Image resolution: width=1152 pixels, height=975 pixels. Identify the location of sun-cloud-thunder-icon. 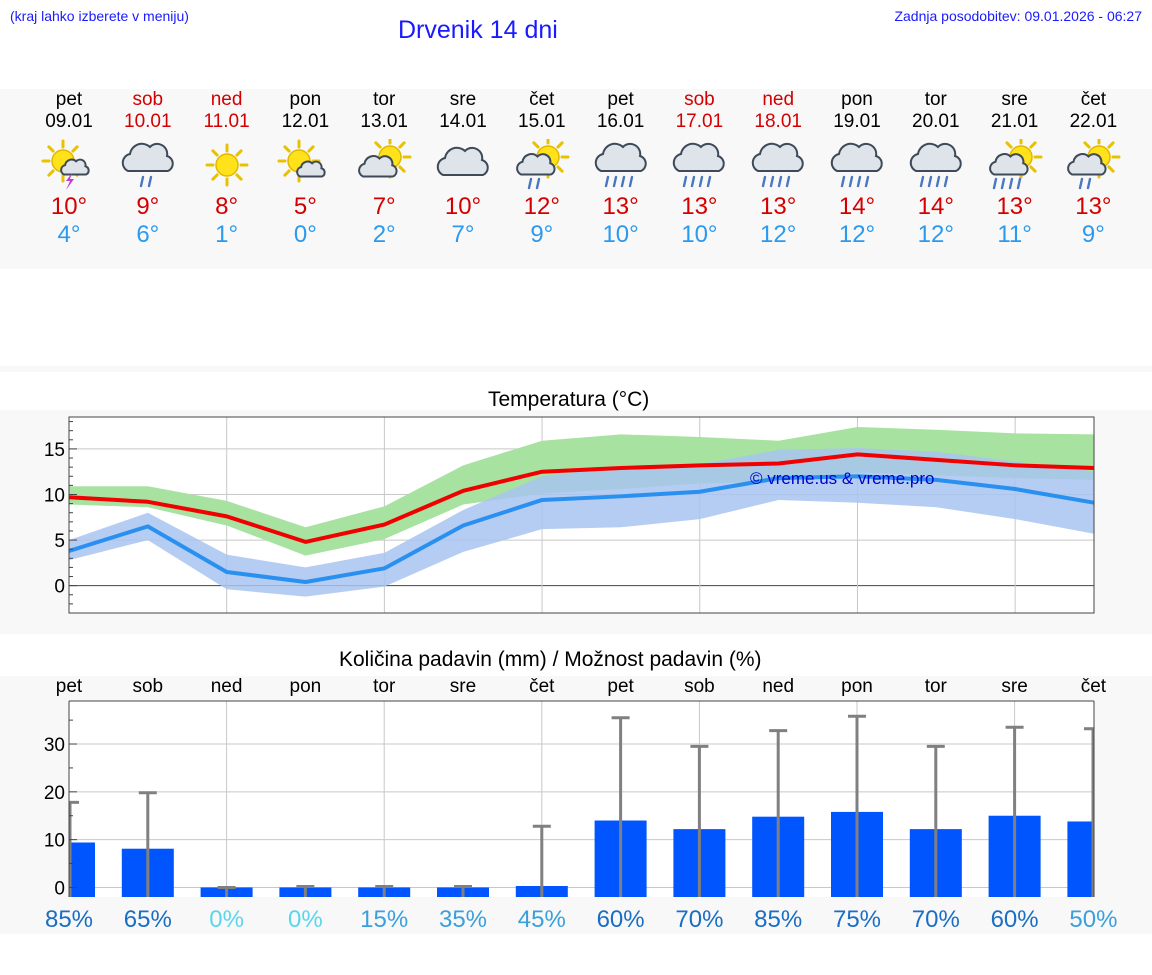
(65, 164).